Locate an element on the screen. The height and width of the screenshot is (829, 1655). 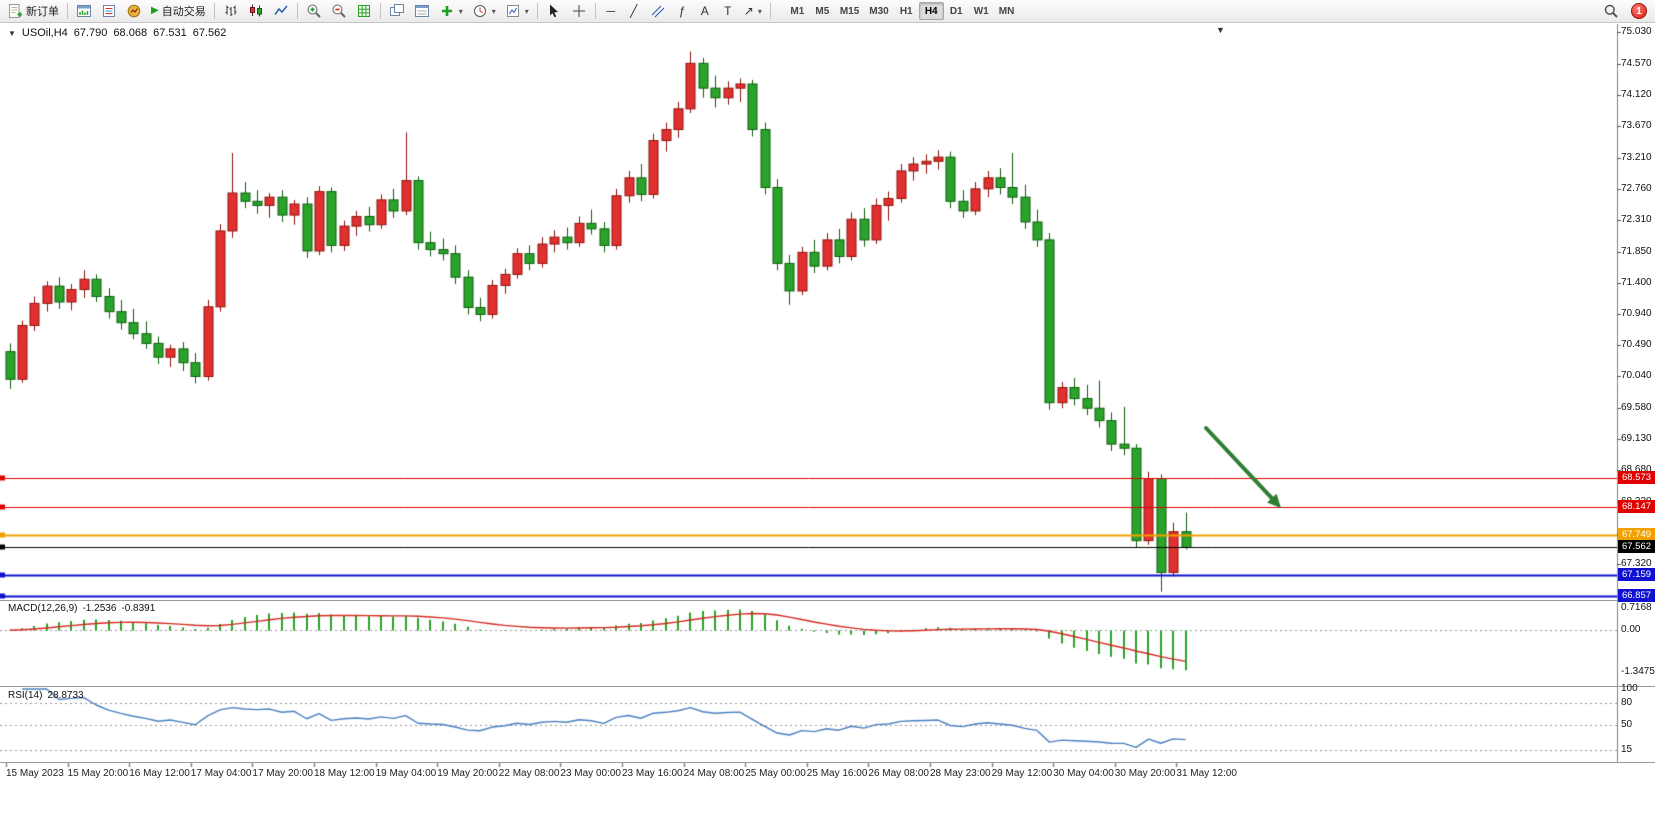
search-button is located at coordinates (1611, 11).